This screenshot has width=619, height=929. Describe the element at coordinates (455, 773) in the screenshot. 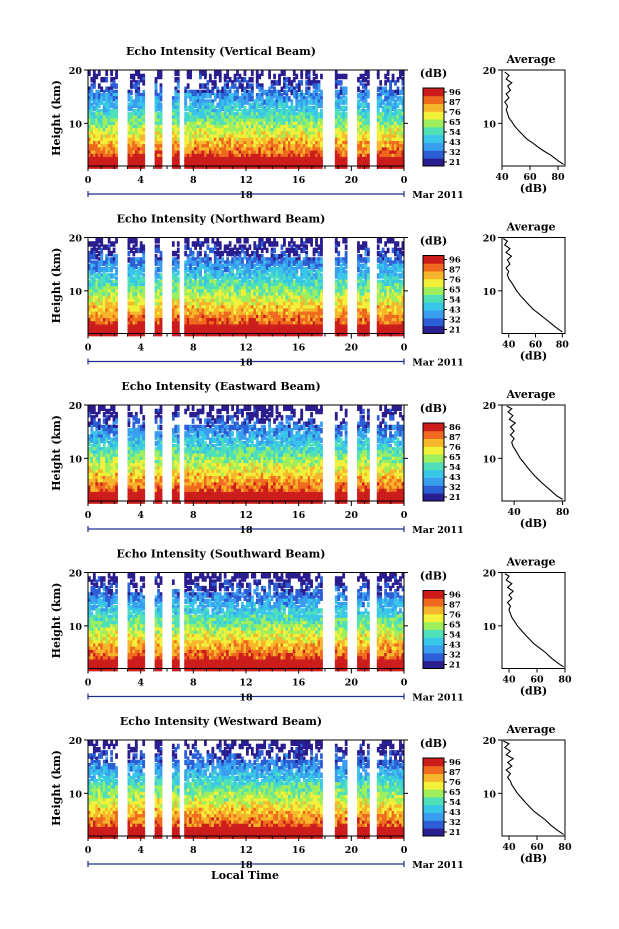

I see `colorbar-tick-label: 87` at that location.